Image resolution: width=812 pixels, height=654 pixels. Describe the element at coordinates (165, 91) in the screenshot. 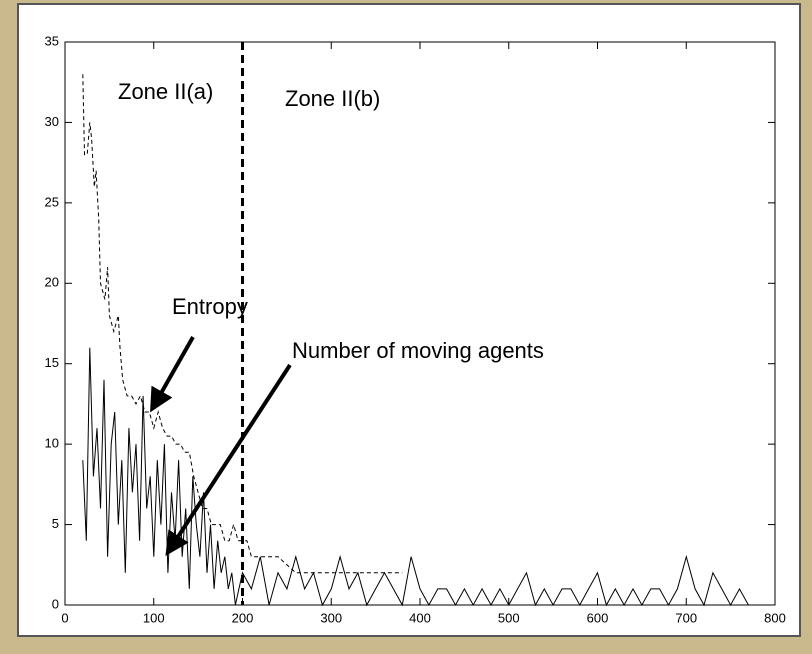

I see `annotation: Zone II(a)` at that location.